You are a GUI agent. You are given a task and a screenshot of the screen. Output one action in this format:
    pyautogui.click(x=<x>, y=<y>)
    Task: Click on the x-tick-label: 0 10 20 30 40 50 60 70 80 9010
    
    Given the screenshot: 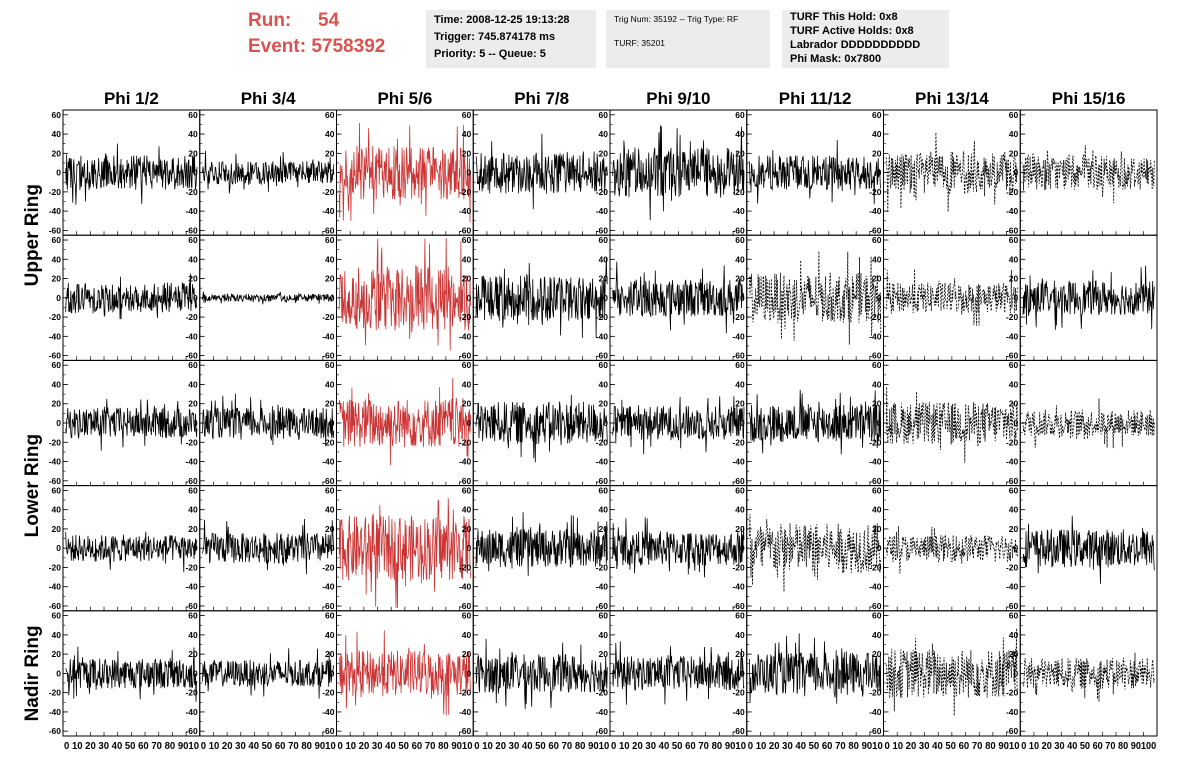 What is the action you would take?
    pyautogui.click(x=815, y=746)
    